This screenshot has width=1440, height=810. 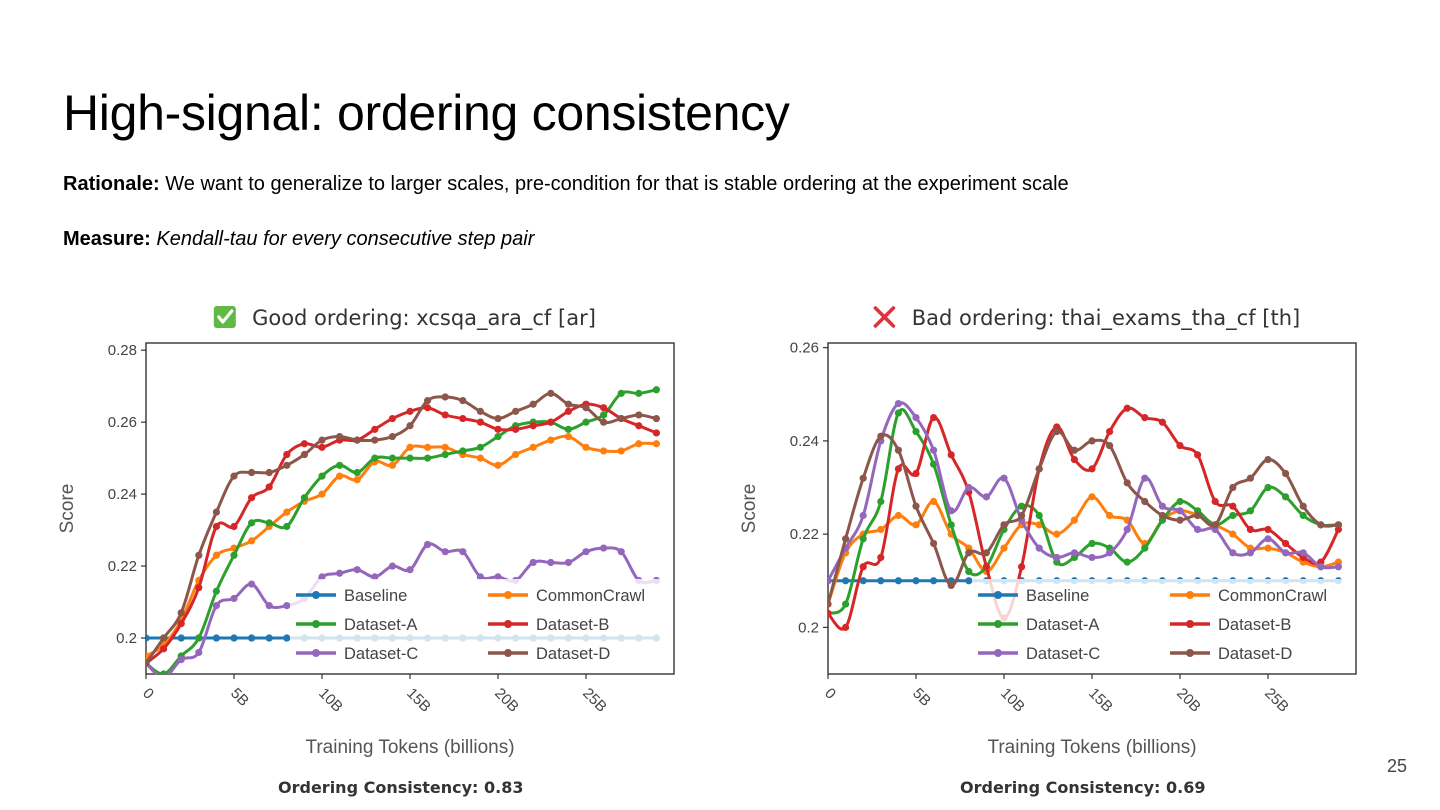 I want to click on ordering-consistency-right: Ordering Consistency: 0.69, so click(x=1083, y=787).